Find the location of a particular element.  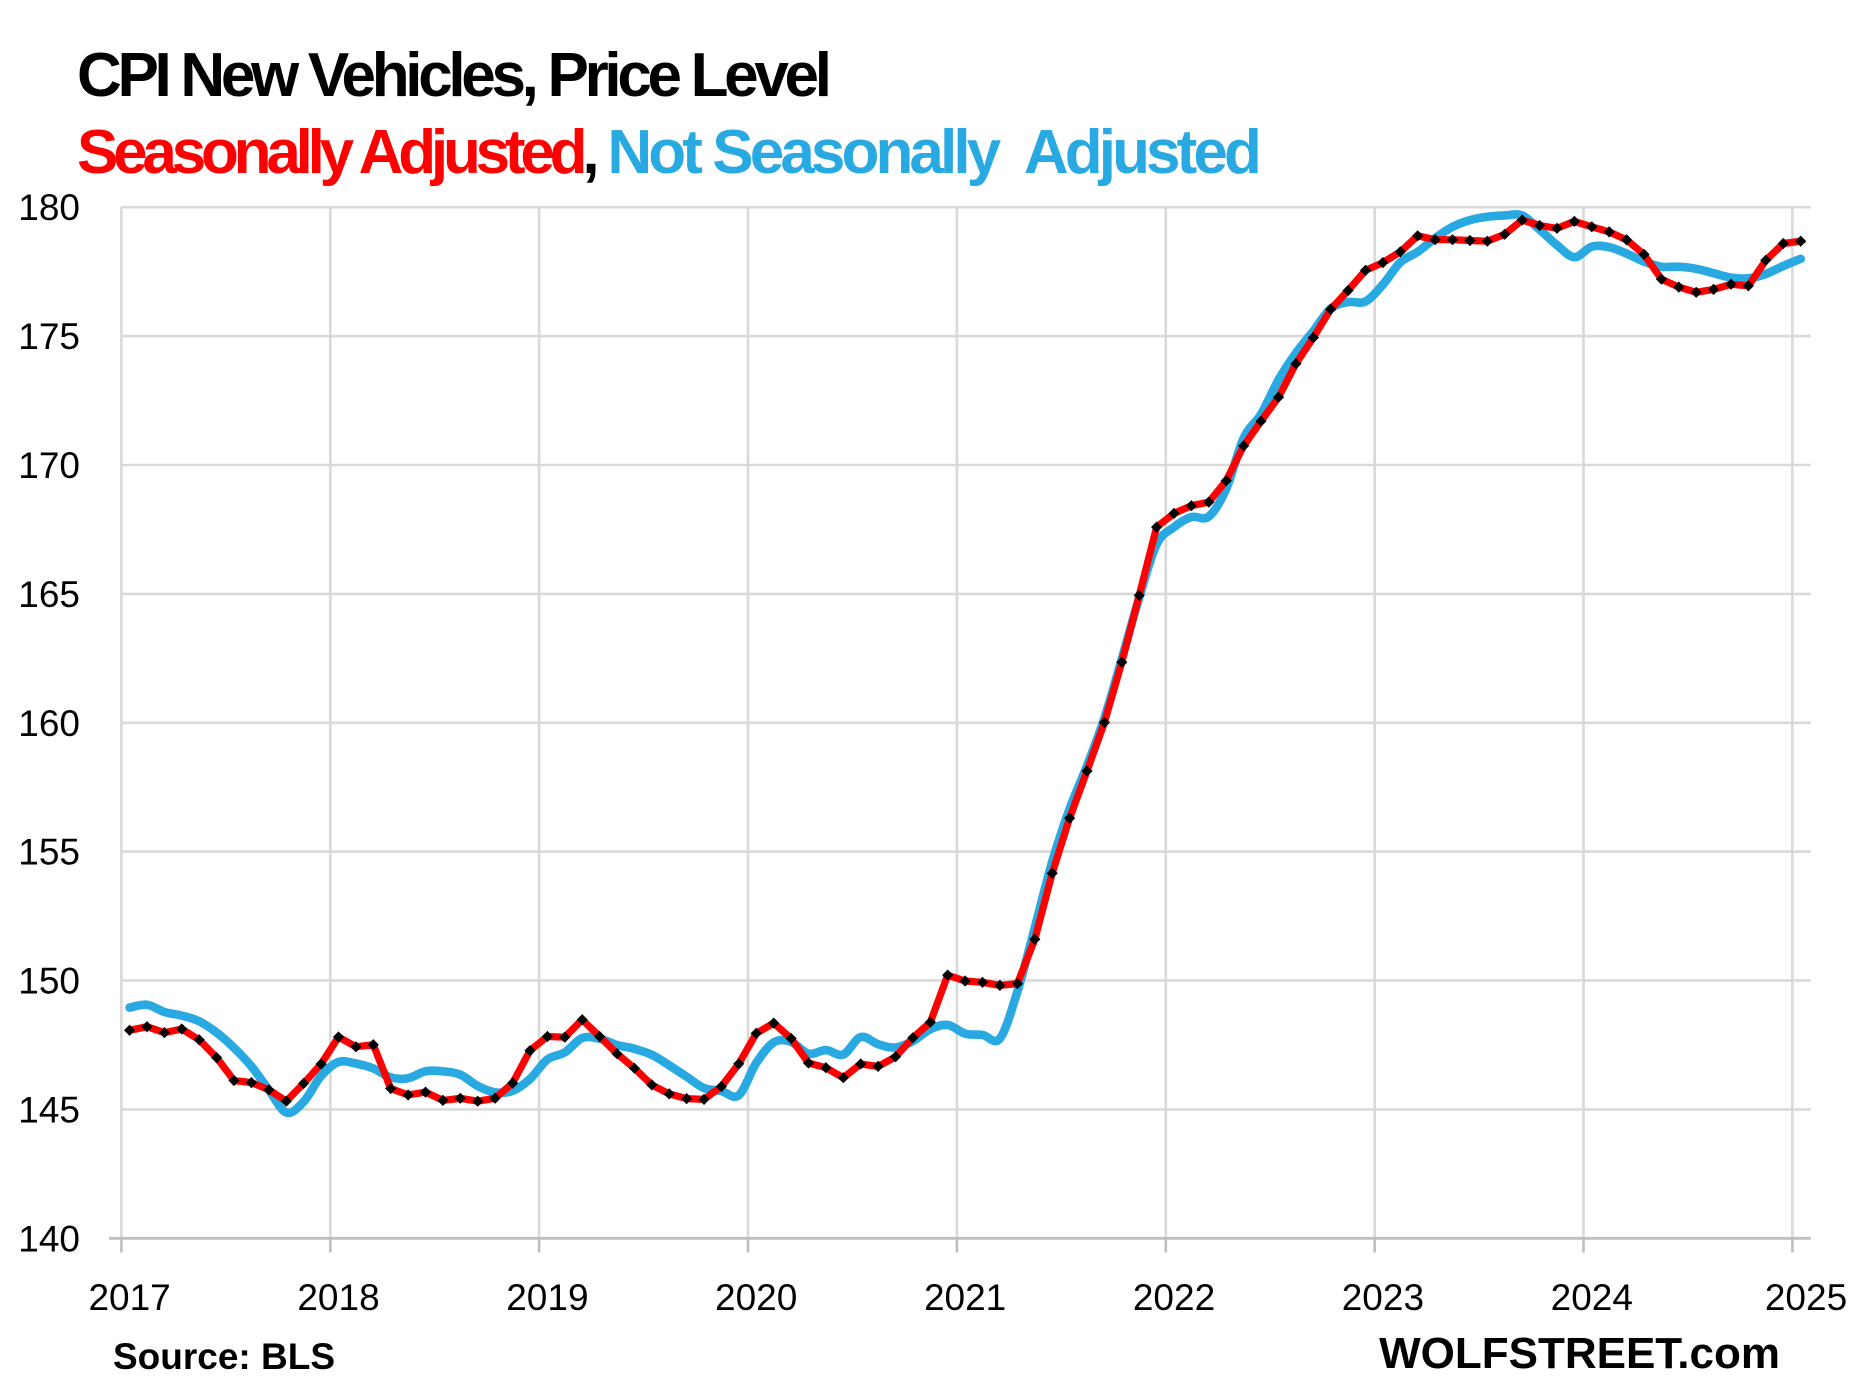

svg-text: 140 is located at coordinates (49, 1238).